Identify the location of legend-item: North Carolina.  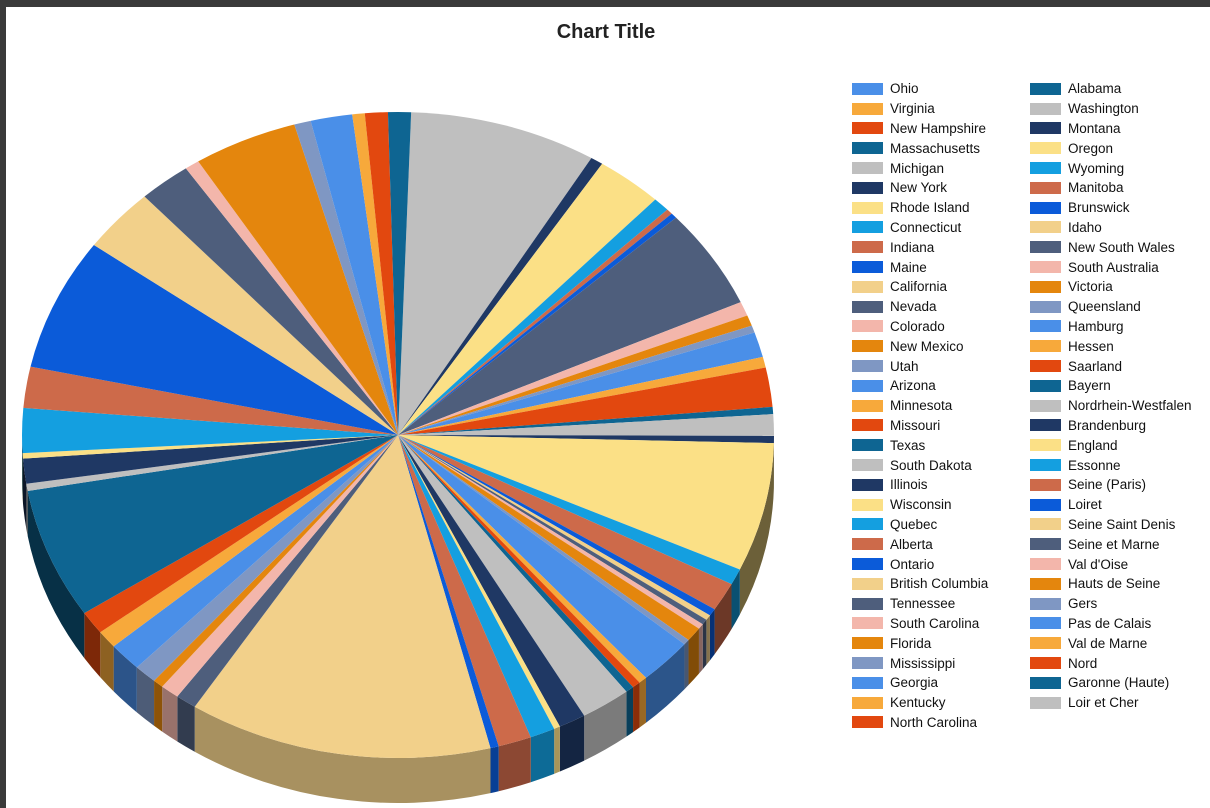
(941, 723).